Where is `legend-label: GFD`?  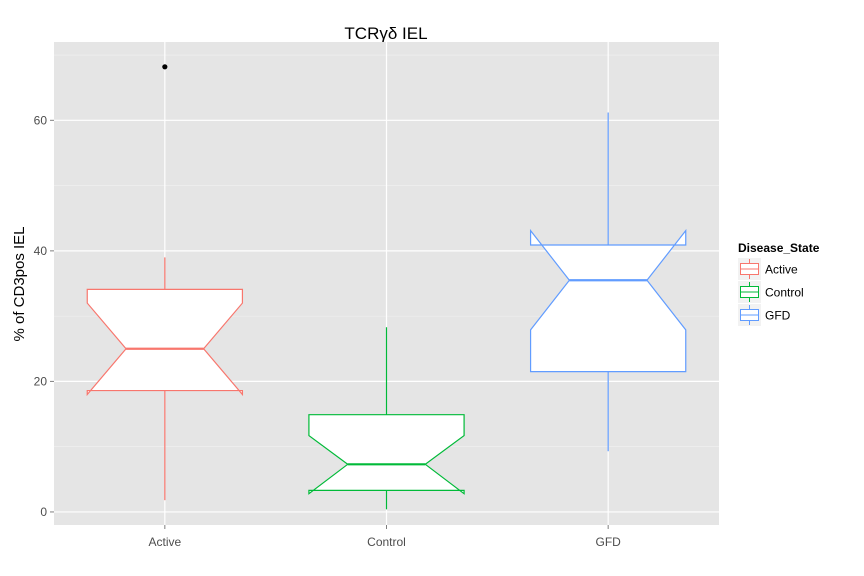 legend-label: GFD is located at coordinates (778, 316).